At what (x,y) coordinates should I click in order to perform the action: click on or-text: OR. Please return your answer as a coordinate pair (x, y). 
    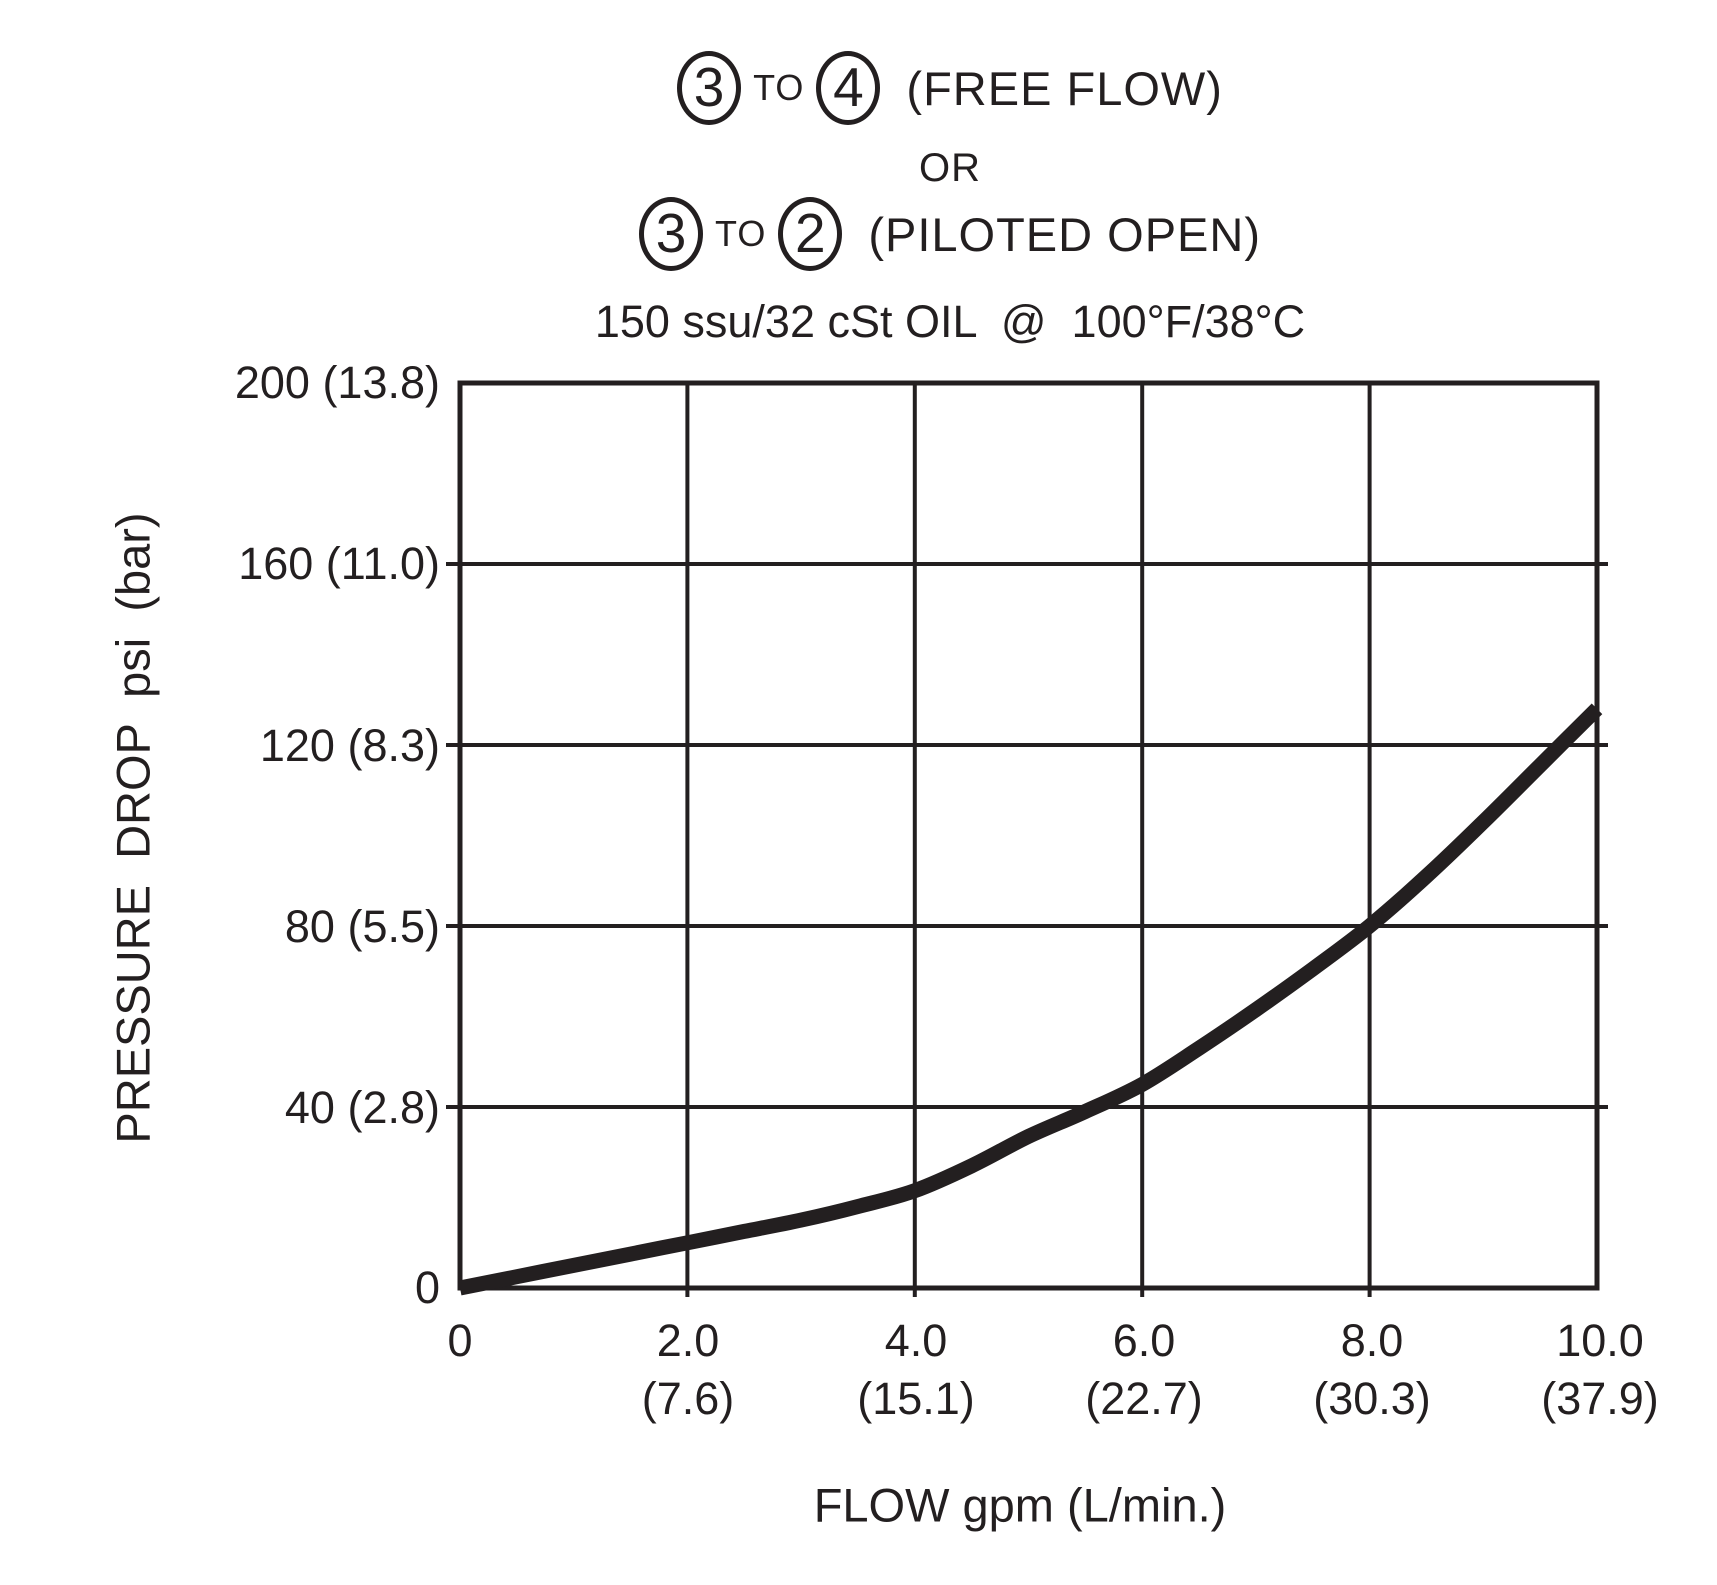
    Looking at the image, I should click on (950, 168).